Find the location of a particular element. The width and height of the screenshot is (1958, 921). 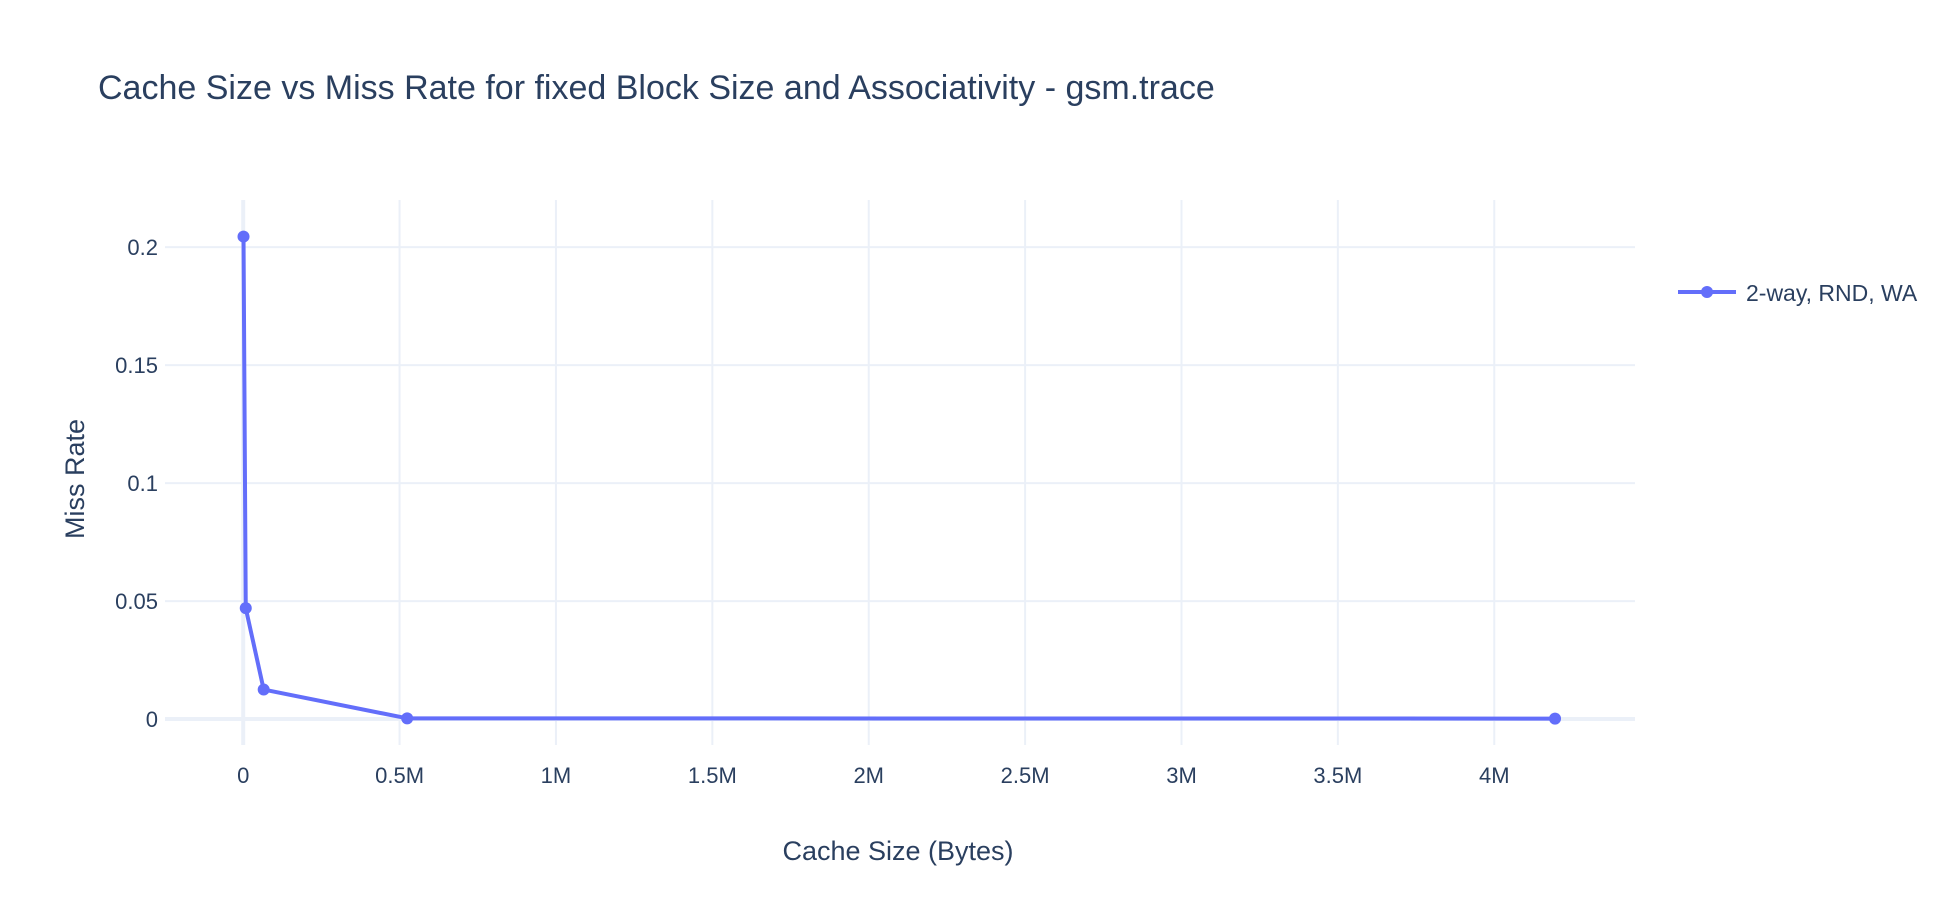

legend: 2-way, RND, WA is located at coordinates (1798, 293).